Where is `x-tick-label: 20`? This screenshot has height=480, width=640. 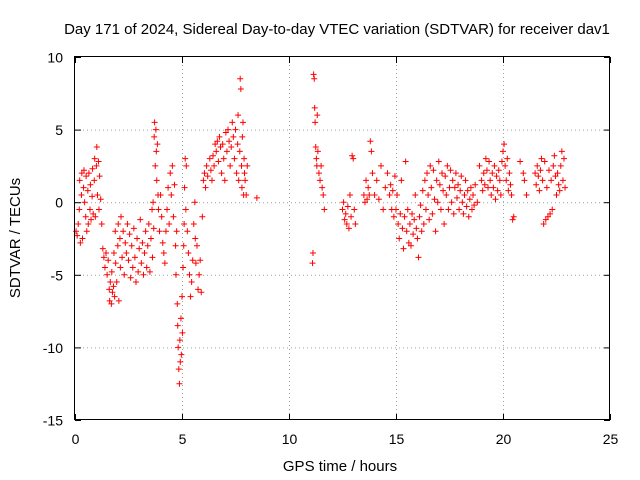
x-tick-label: 20 is located at coordinates (504, 439).